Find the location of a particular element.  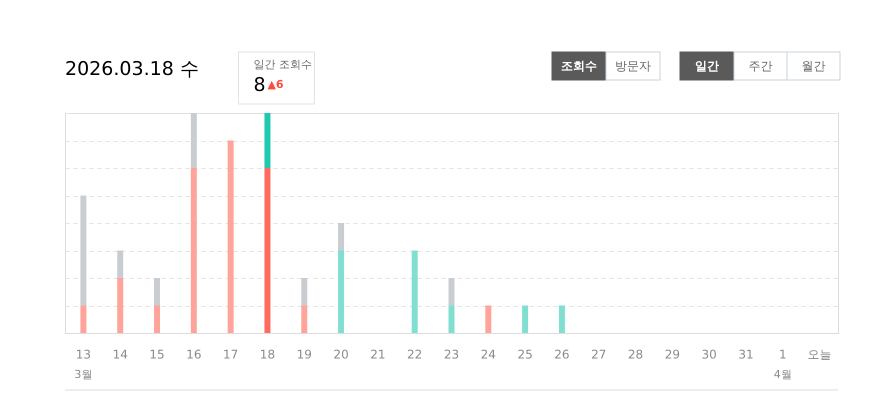

text: 방문자 is located at coordinates (633, 66).